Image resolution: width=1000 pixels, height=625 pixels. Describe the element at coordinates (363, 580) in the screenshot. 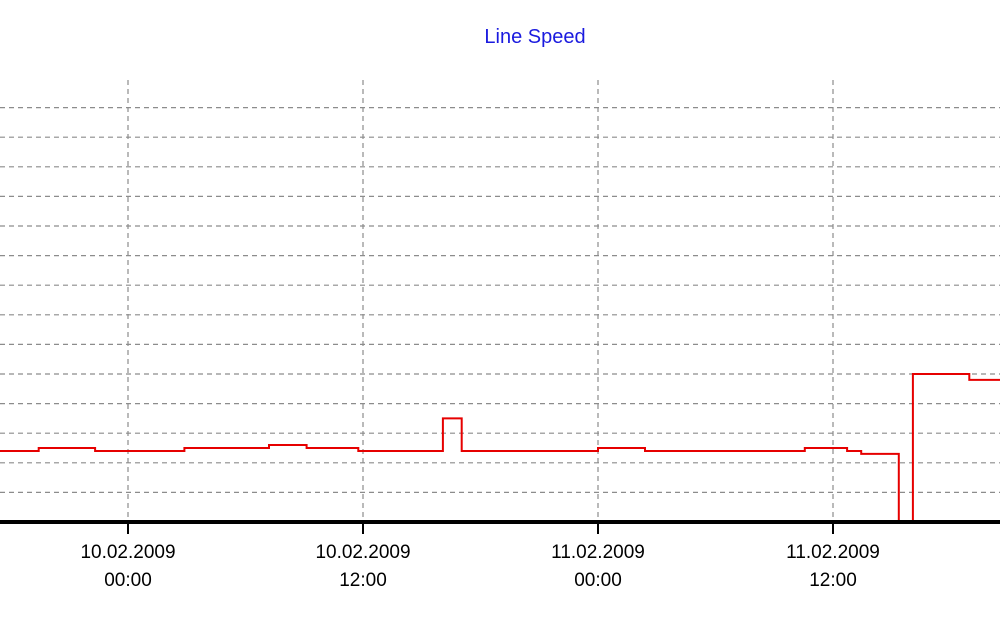

I see `x-tick-time-2: 12:00` at that location.